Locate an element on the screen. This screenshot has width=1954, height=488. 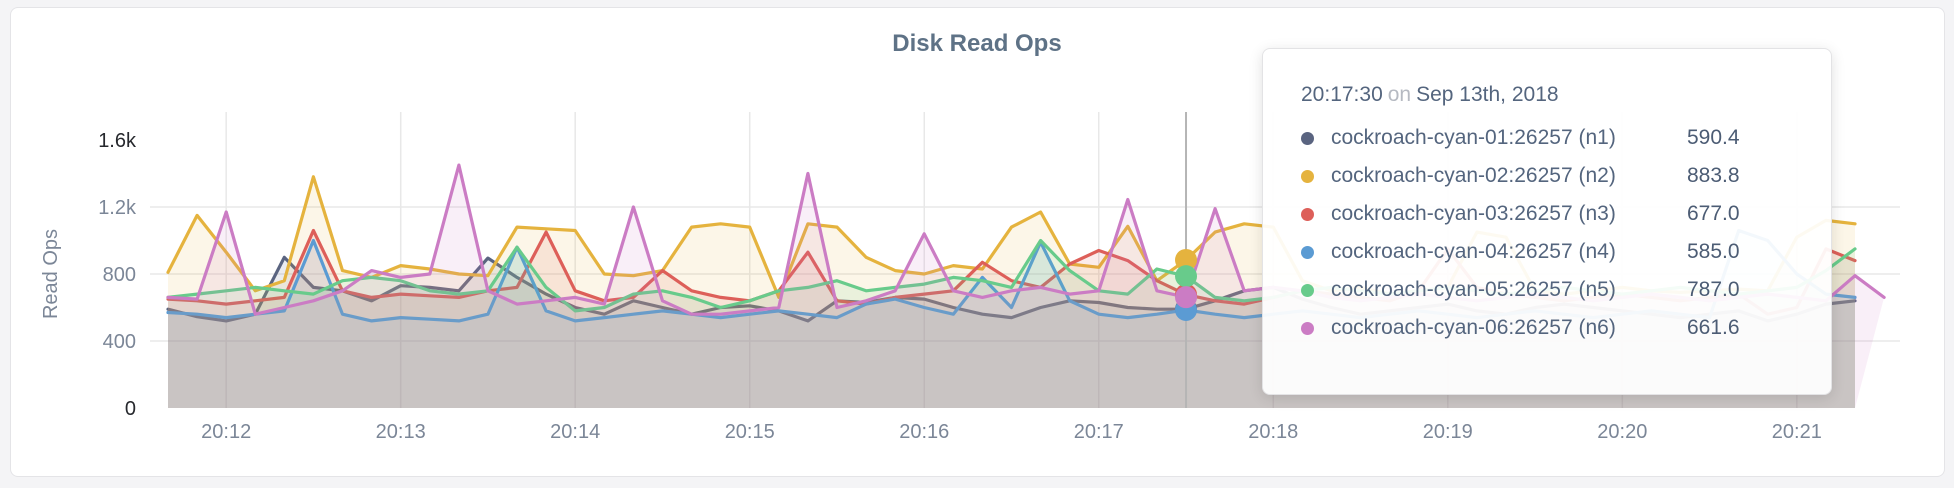
tooltip-time: 20:17:30 is located at coordinates (1342, 94).